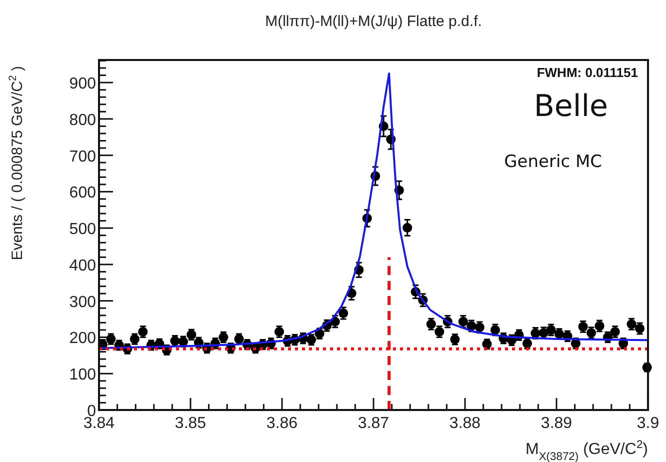  I want to click on y-tick-label: 200, so click(82, 339).